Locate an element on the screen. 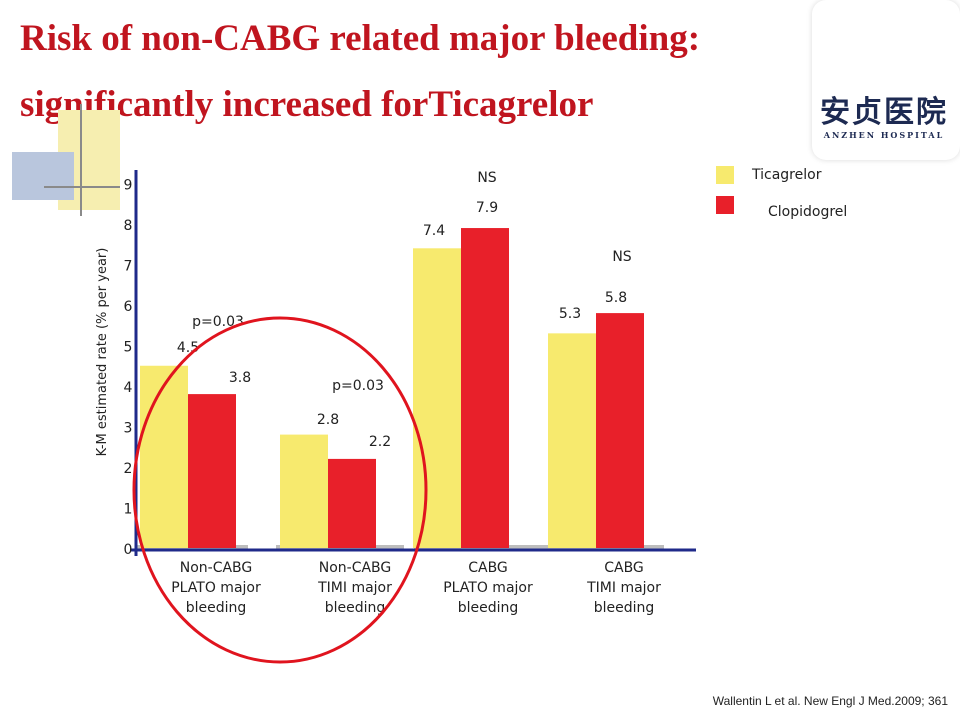 The width and height of the screenshot is (960, 720). bar-ticagrelor-non-cabg-plato is located at coordinates (164, 456).